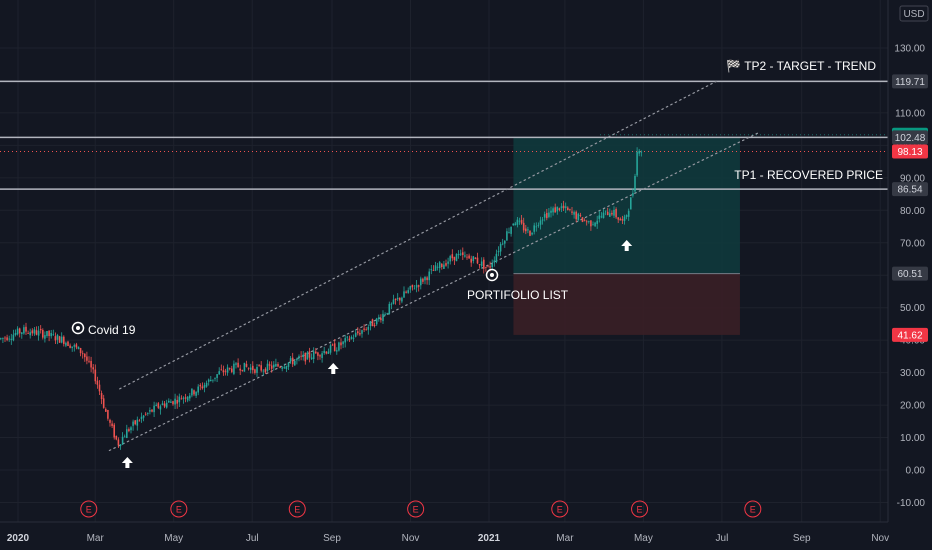 Image resolution: width=932 pixels, height=550 pixels. Describe the element at coordinates (444, 532) in the screenshot. I see `time-axis: 2020 Mar May Jul Sep Nov 2021 Mar May Jul Sep Nov` at that location.